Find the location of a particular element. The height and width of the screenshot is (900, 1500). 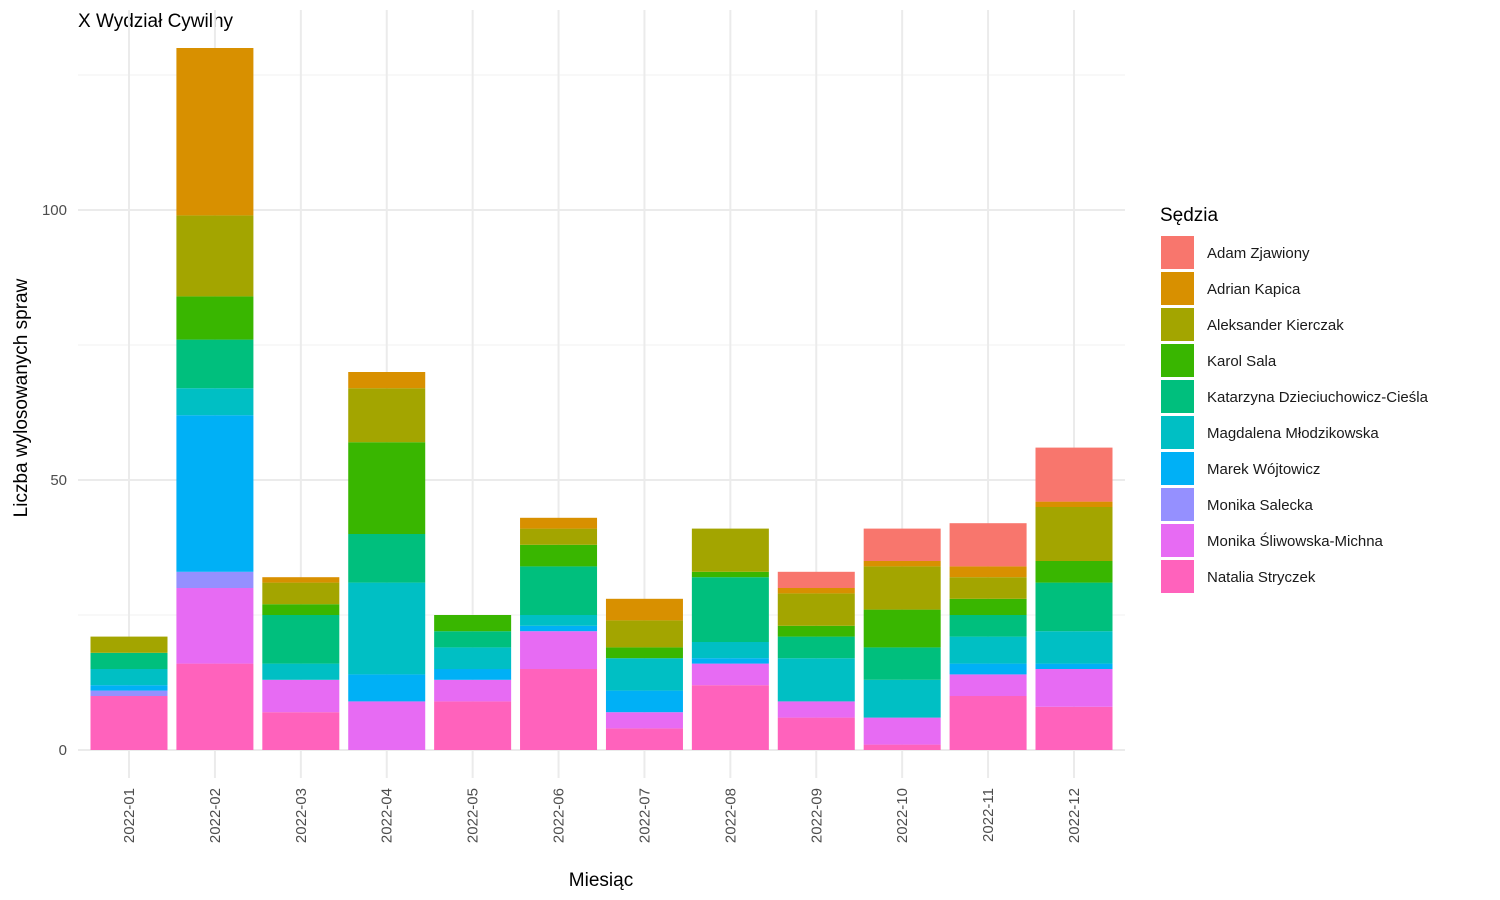

legend-label: Adrian Kapica is located at coordinates (1254, 289).